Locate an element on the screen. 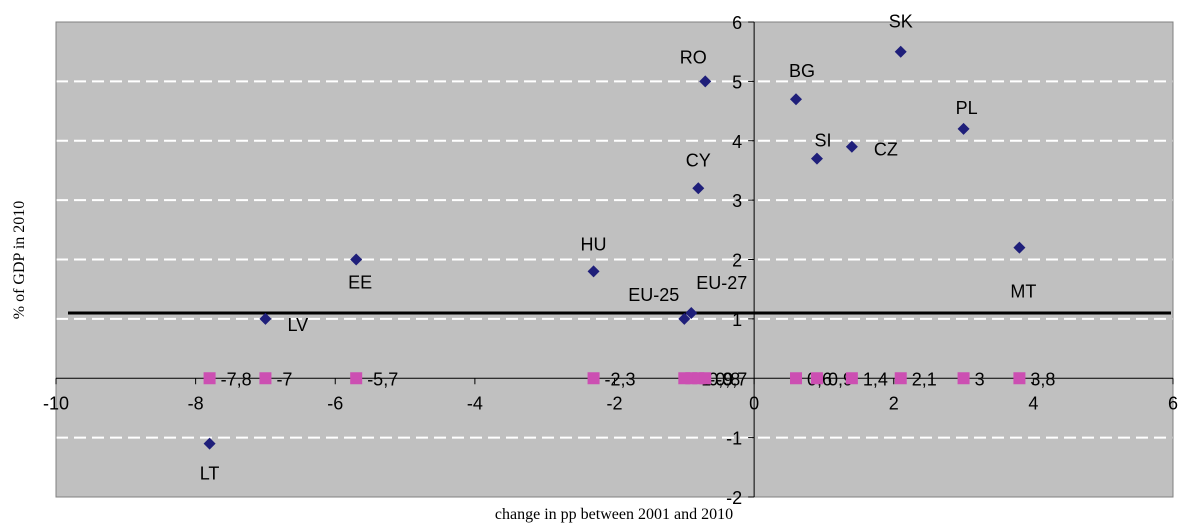 The width and height of the screenshot is (1179, 525). x-tick-label: -6 is located at coordinates (335, 403).